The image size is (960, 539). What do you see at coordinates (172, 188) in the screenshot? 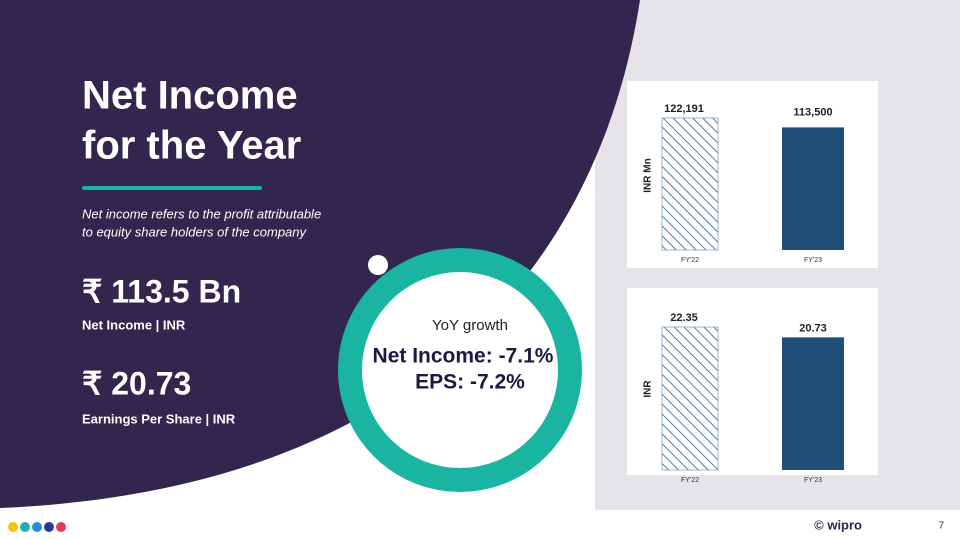
I see `title-underline` at bounding box center [172, 188].